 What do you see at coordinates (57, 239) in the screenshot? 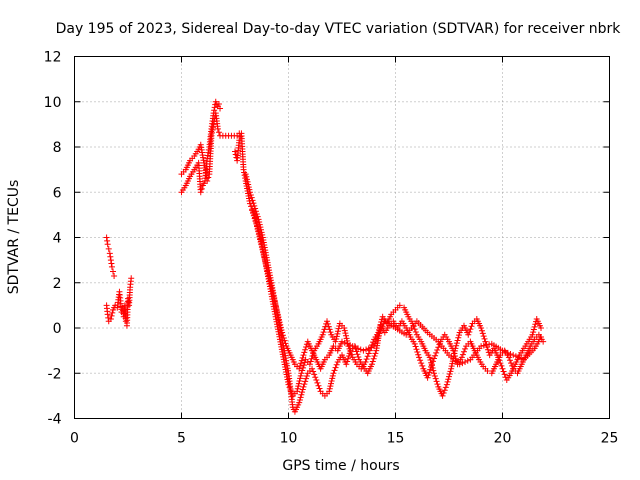
I see `y-tick-label: 4` at bounding box center [57, 239].